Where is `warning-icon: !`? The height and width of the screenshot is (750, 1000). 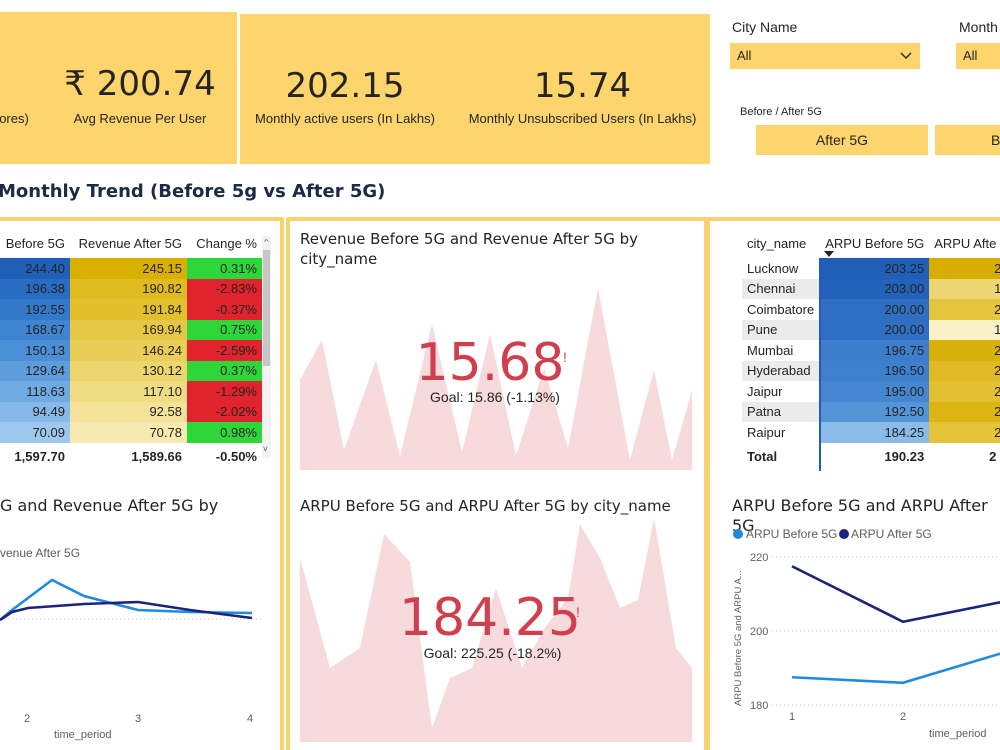 warning-icon: ! is located at coordinates (565, 357).